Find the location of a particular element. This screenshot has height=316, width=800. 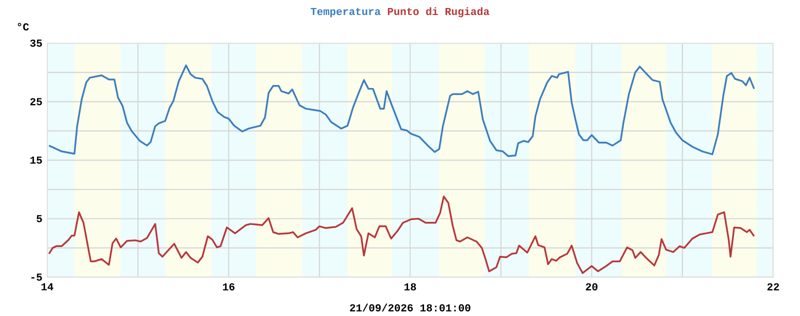

x-axis-title: 21/09/2026 18:01:00 is located at coordinates (410, 308).